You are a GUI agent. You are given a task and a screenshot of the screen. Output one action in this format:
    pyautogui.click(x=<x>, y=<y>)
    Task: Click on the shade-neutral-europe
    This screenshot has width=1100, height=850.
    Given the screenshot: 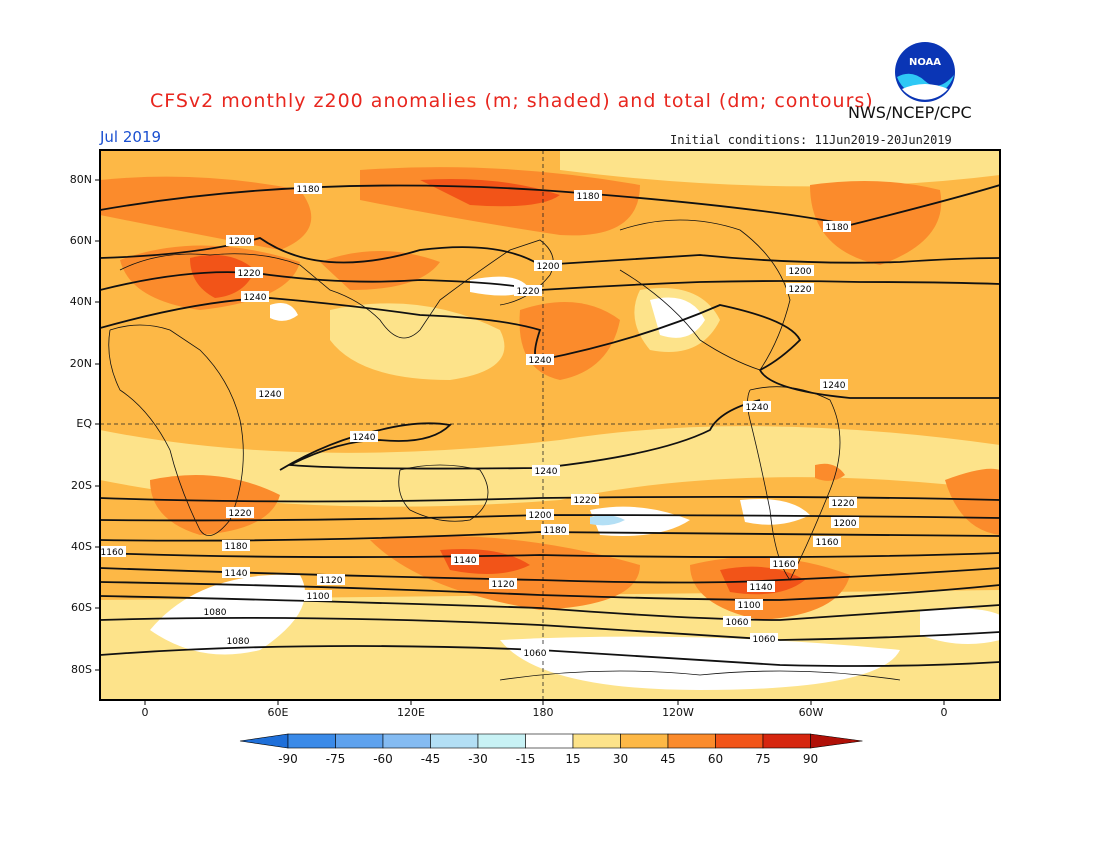 What is the action you would take?
    pyautogui.click(x=284, y=311)
    